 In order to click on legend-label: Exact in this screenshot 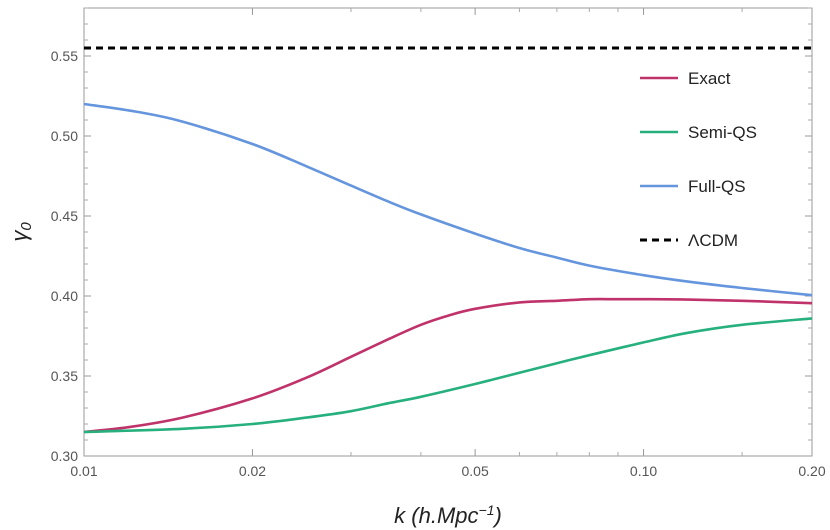, I will do `click(709, 78)`.